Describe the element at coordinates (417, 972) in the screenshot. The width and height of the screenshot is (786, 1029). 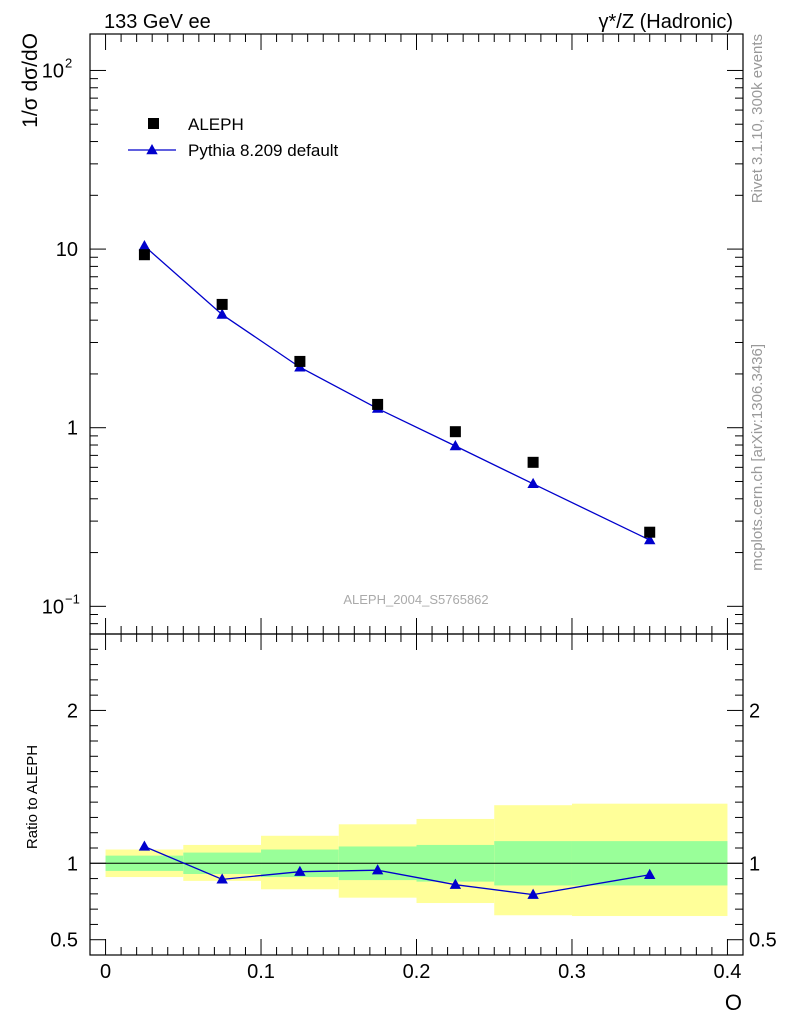
I see `x-tick-label: 0.2` at that location.